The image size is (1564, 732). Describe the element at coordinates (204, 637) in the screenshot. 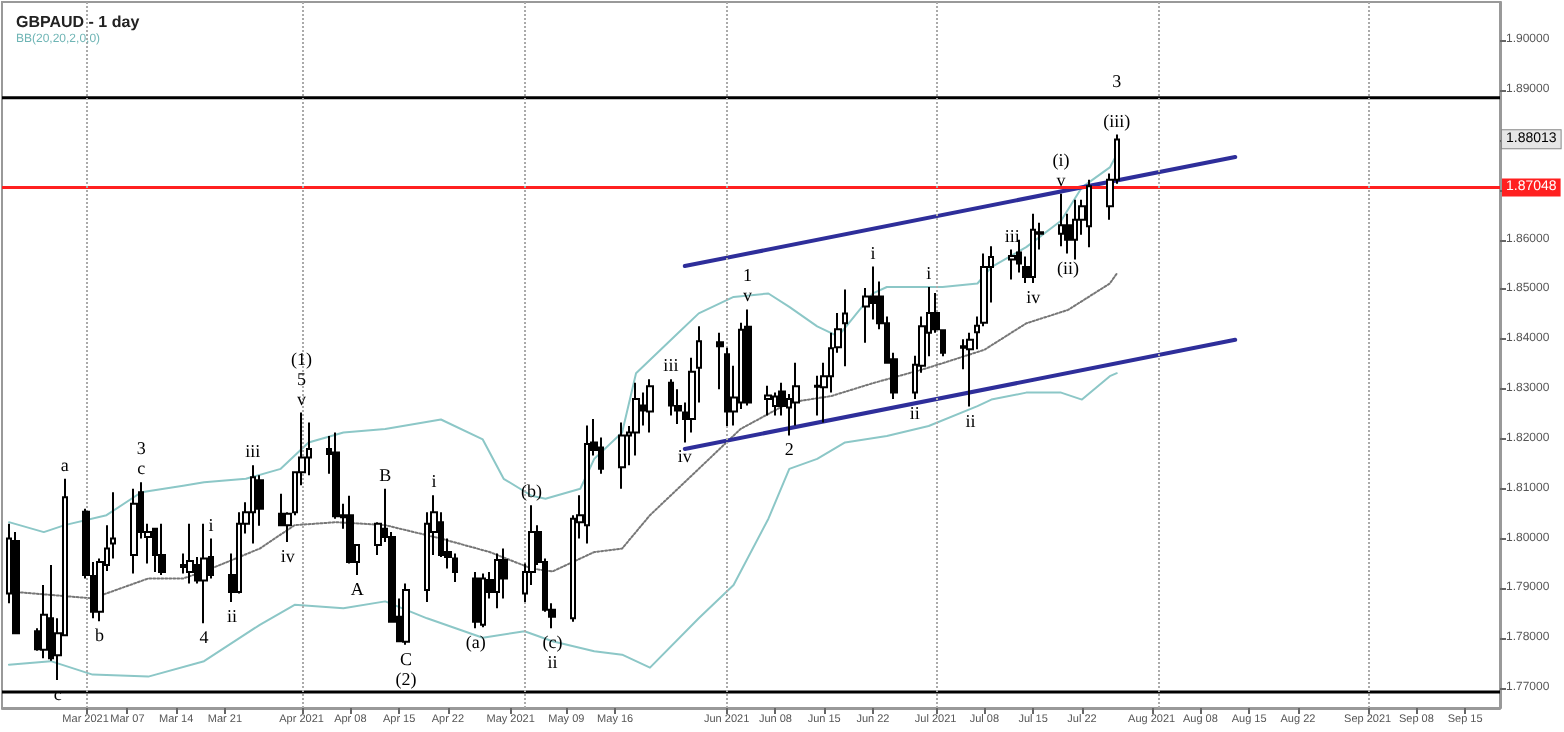

I see `annotation: 4` at that location.